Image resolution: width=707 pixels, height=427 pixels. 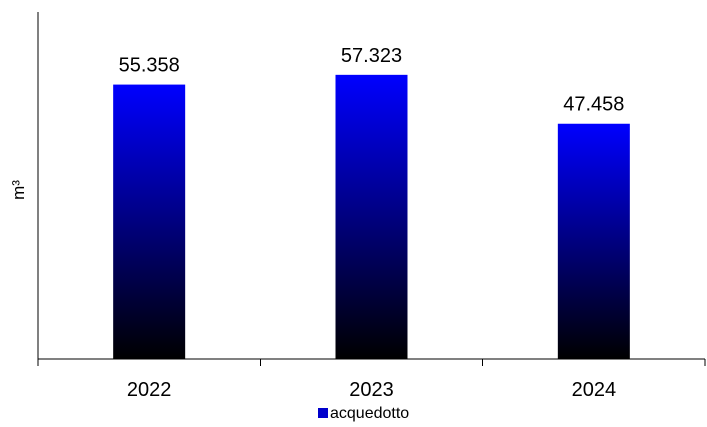 I want to click on legend-label: acquedotto, so click(x=369, y=413).